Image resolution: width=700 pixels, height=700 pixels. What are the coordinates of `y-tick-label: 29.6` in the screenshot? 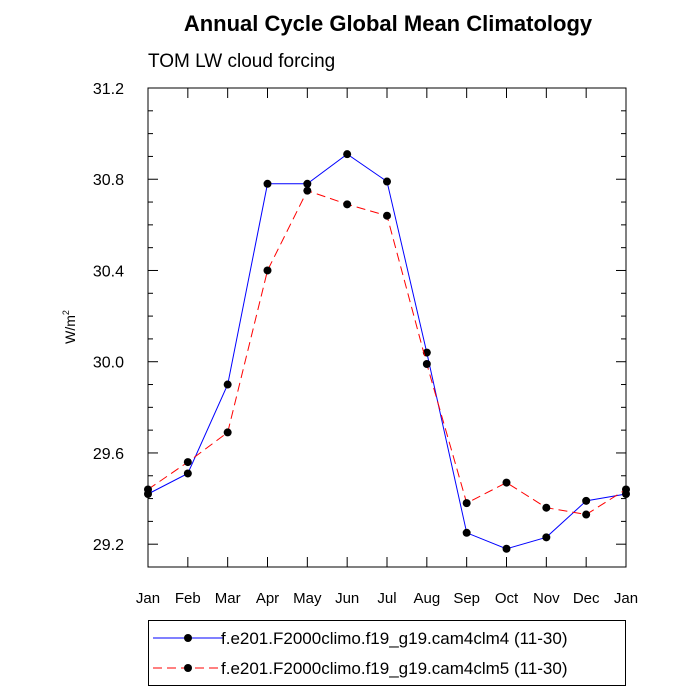 It's located at (108, 454).